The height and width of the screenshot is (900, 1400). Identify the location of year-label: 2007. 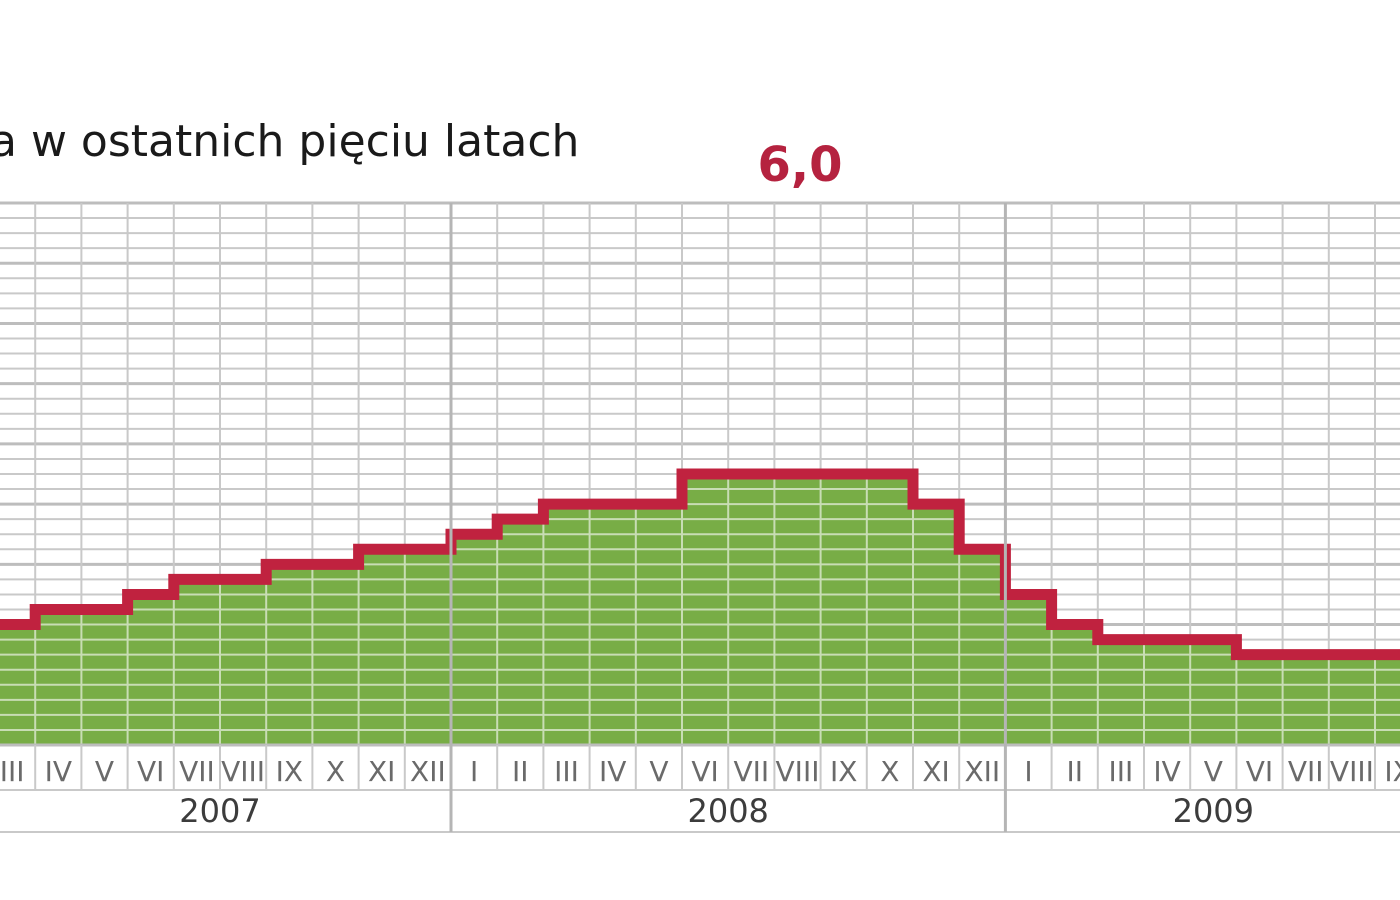
(219, 811).